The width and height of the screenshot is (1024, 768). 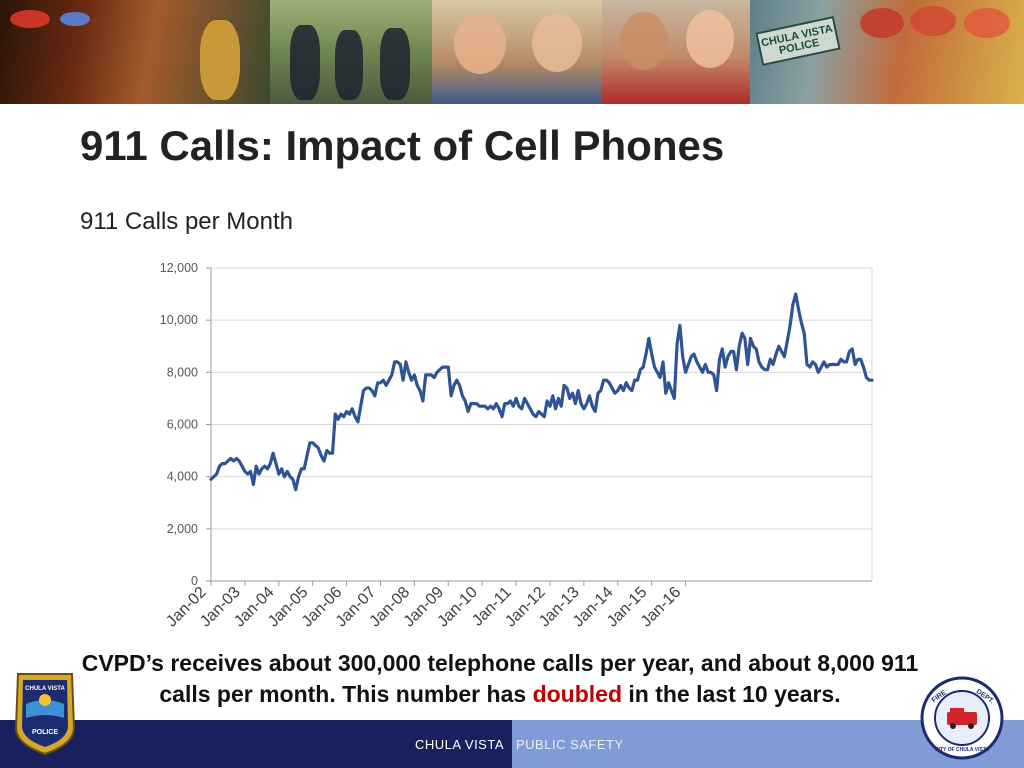 I want to click on y-tick-label: 4,000, so click(x=182, y=477).